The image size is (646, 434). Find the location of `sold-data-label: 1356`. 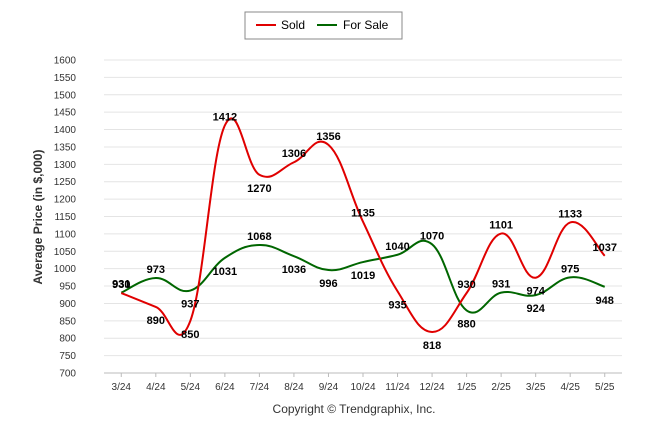

sold-data-label: 1356 is located at coordinates (328, 137).